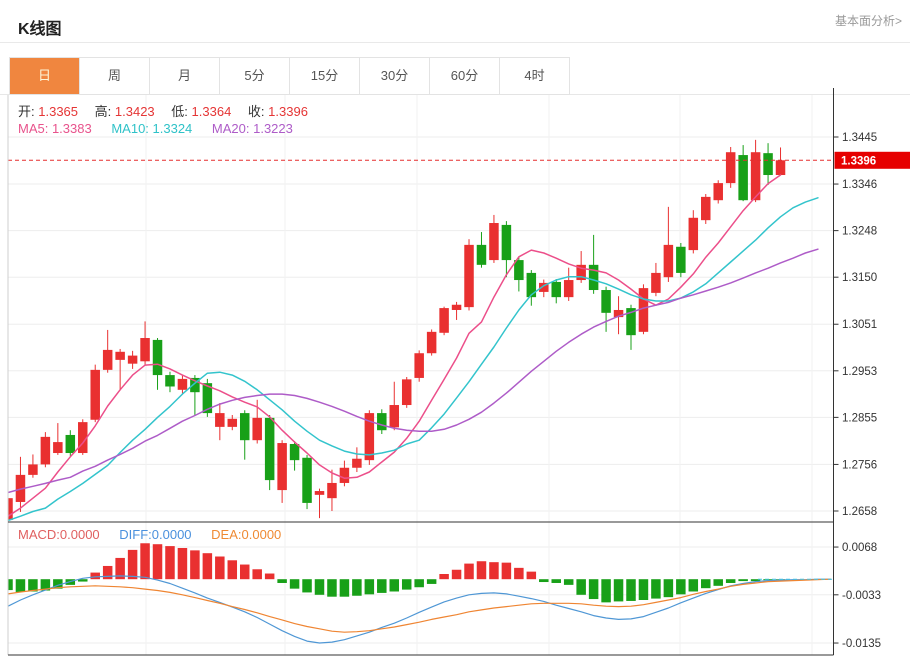 The height and width of the screenshot is (659, 910). I want to click on diff-line, so click(420, 609).